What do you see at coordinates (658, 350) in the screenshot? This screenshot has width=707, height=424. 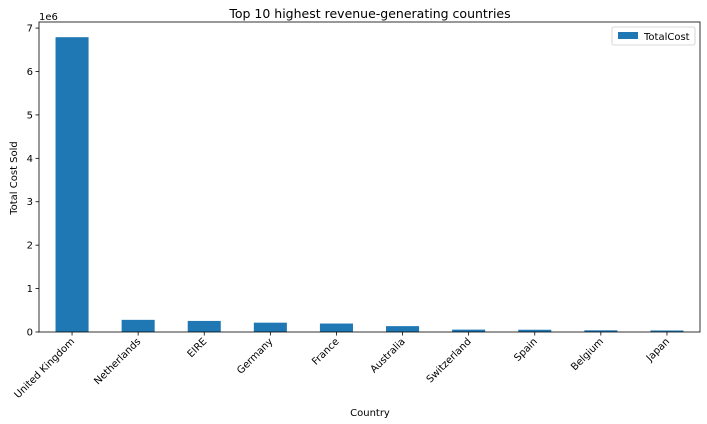 I see `x-tick-label: Japan` at bounding box center [658, 350].